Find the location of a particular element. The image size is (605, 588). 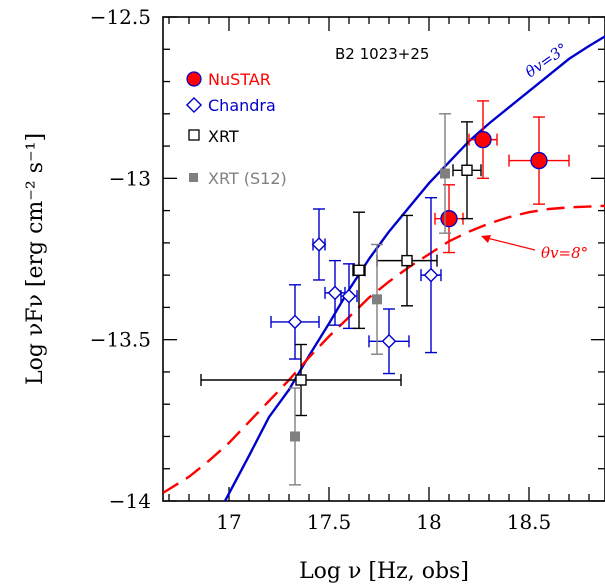

y-tick-label: −12.5 is located at coordinates (120, 17).